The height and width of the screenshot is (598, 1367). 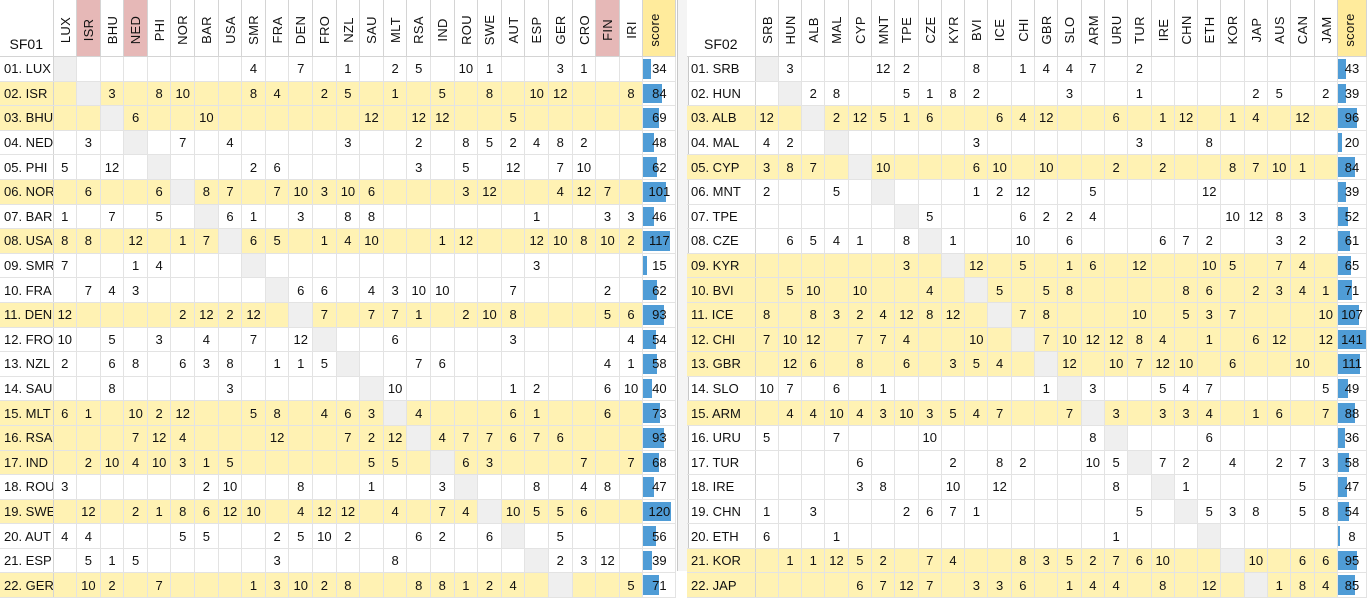 What do you see at coordinates (659, 315) in the screenshot?
I see `score-cell: 93` at bounding box center [659, 315].